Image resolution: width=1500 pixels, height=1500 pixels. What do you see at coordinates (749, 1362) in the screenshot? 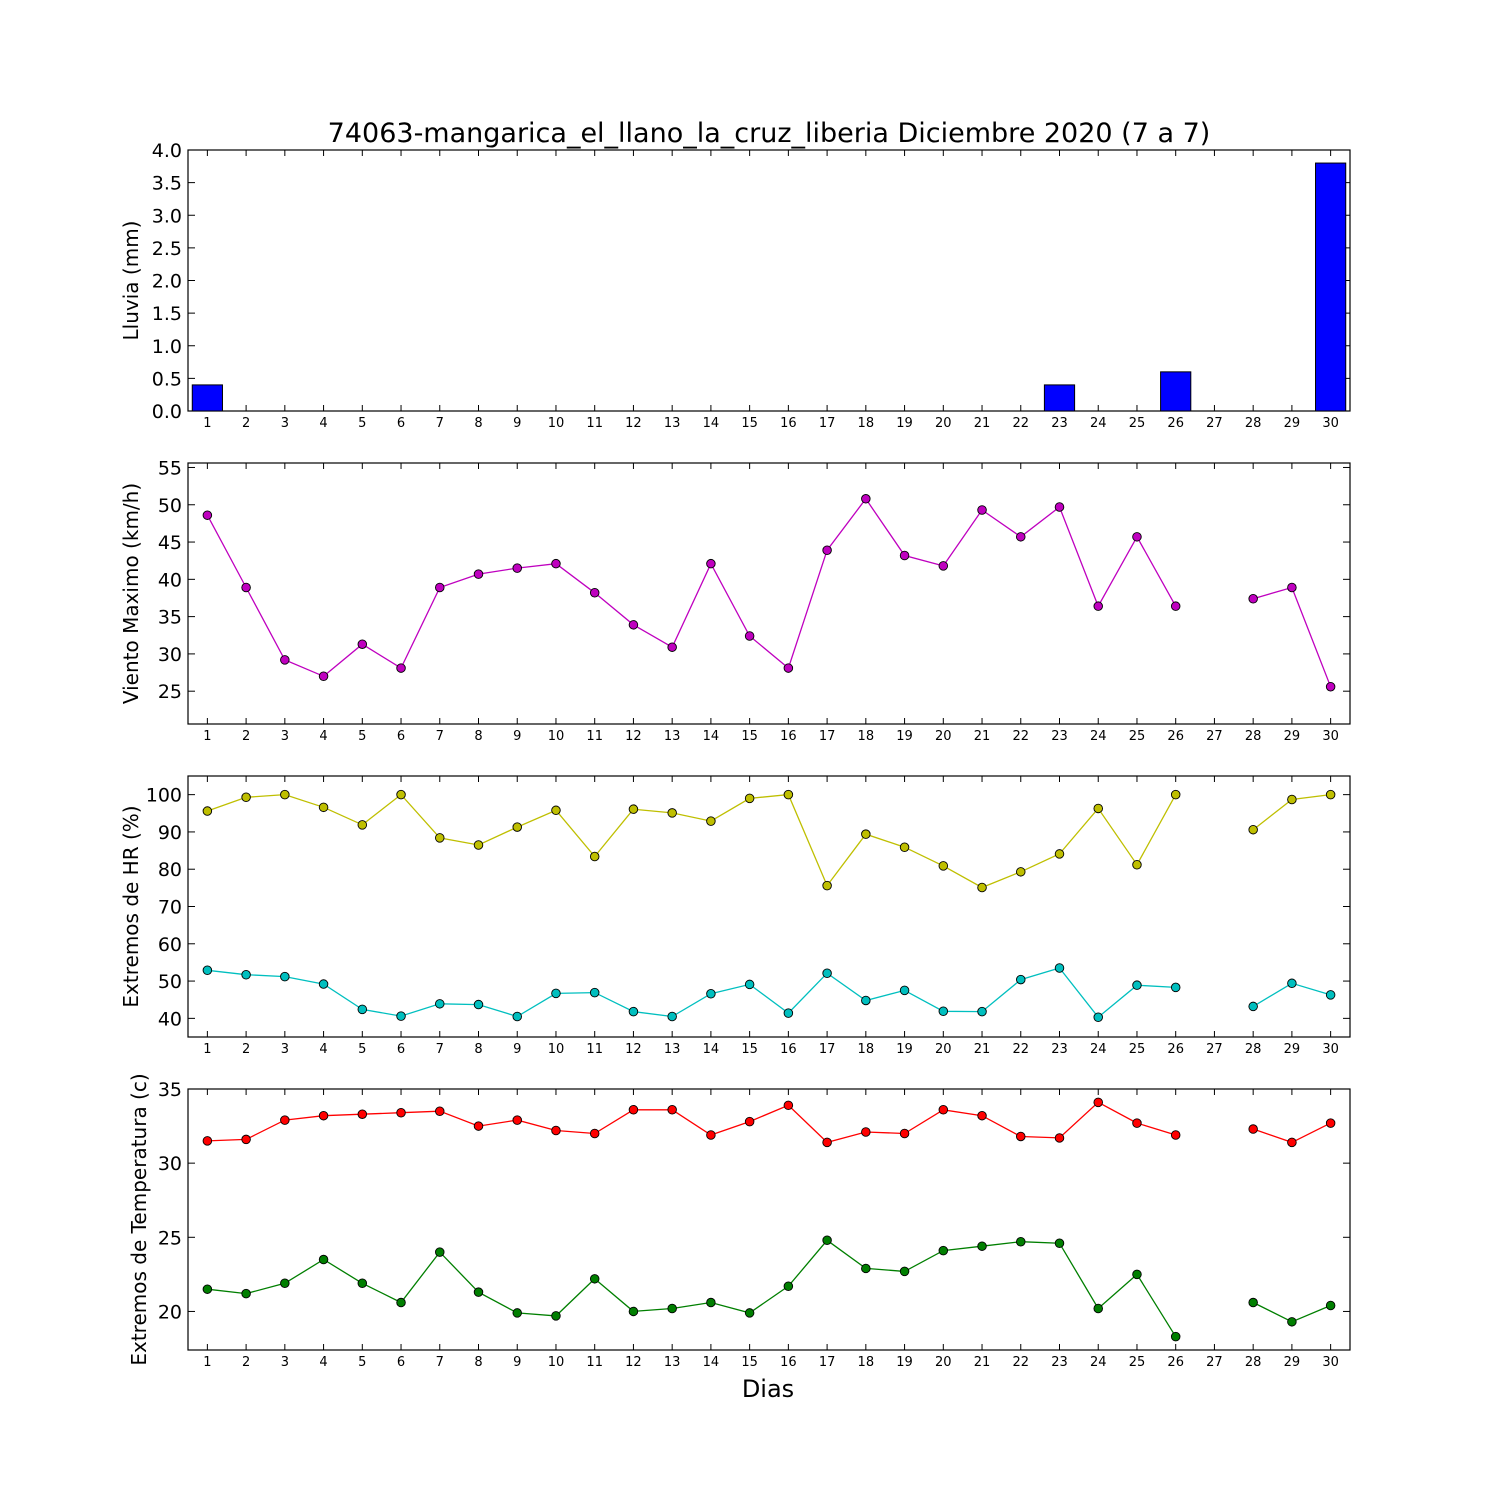
I see `x-tick-label: 15` at bounding box center [749, 1362].